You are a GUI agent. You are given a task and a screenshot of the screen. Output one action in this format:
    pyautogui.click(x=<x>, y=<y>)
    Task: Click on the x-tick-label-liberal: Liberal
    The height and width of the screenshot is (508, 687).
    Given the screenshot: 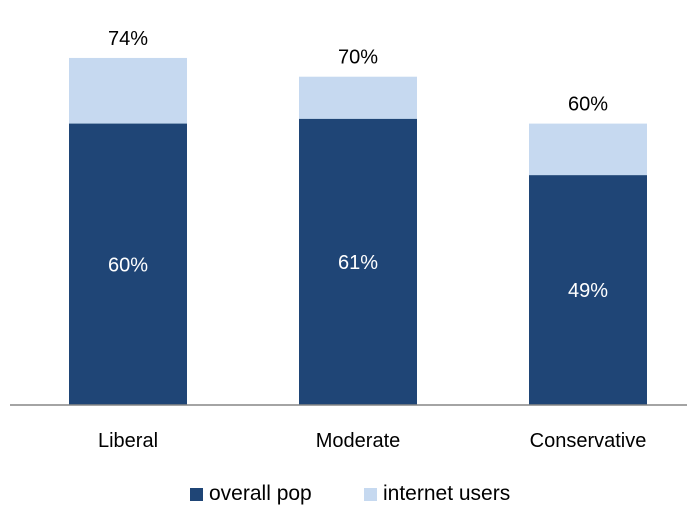 What is the action you would take?
    pyautogui.click(x=128, y=441)
    